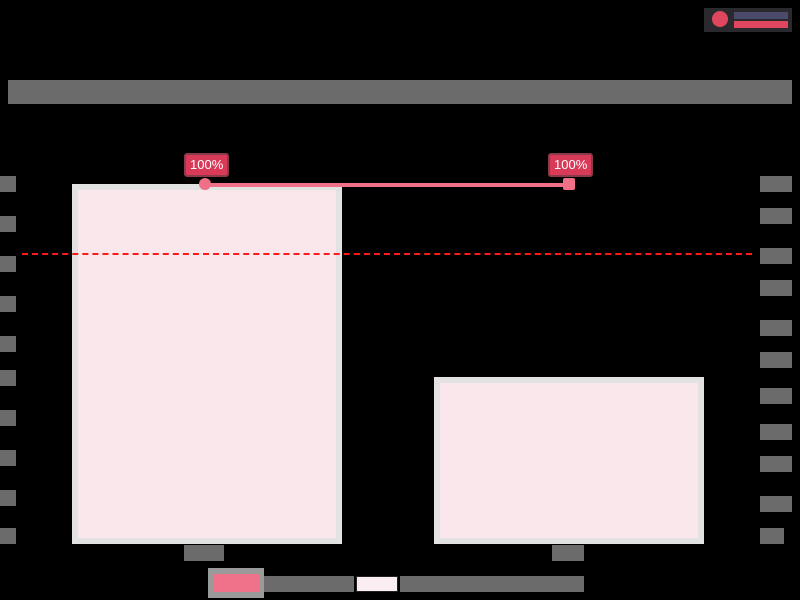 The image size is (800, 600). I want to click on brand-logo, so click(748, 20).